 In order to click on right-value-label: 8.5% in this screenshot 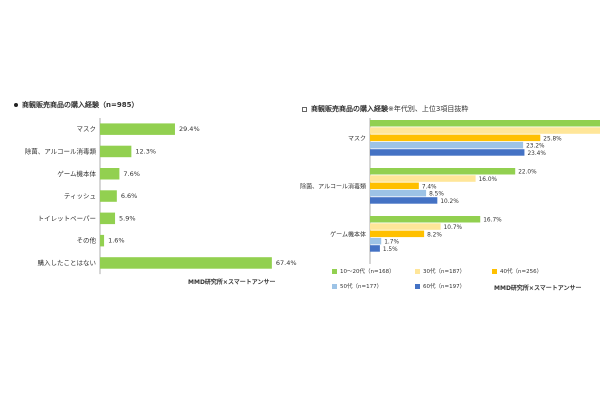, I will do `click(436, 195)`.